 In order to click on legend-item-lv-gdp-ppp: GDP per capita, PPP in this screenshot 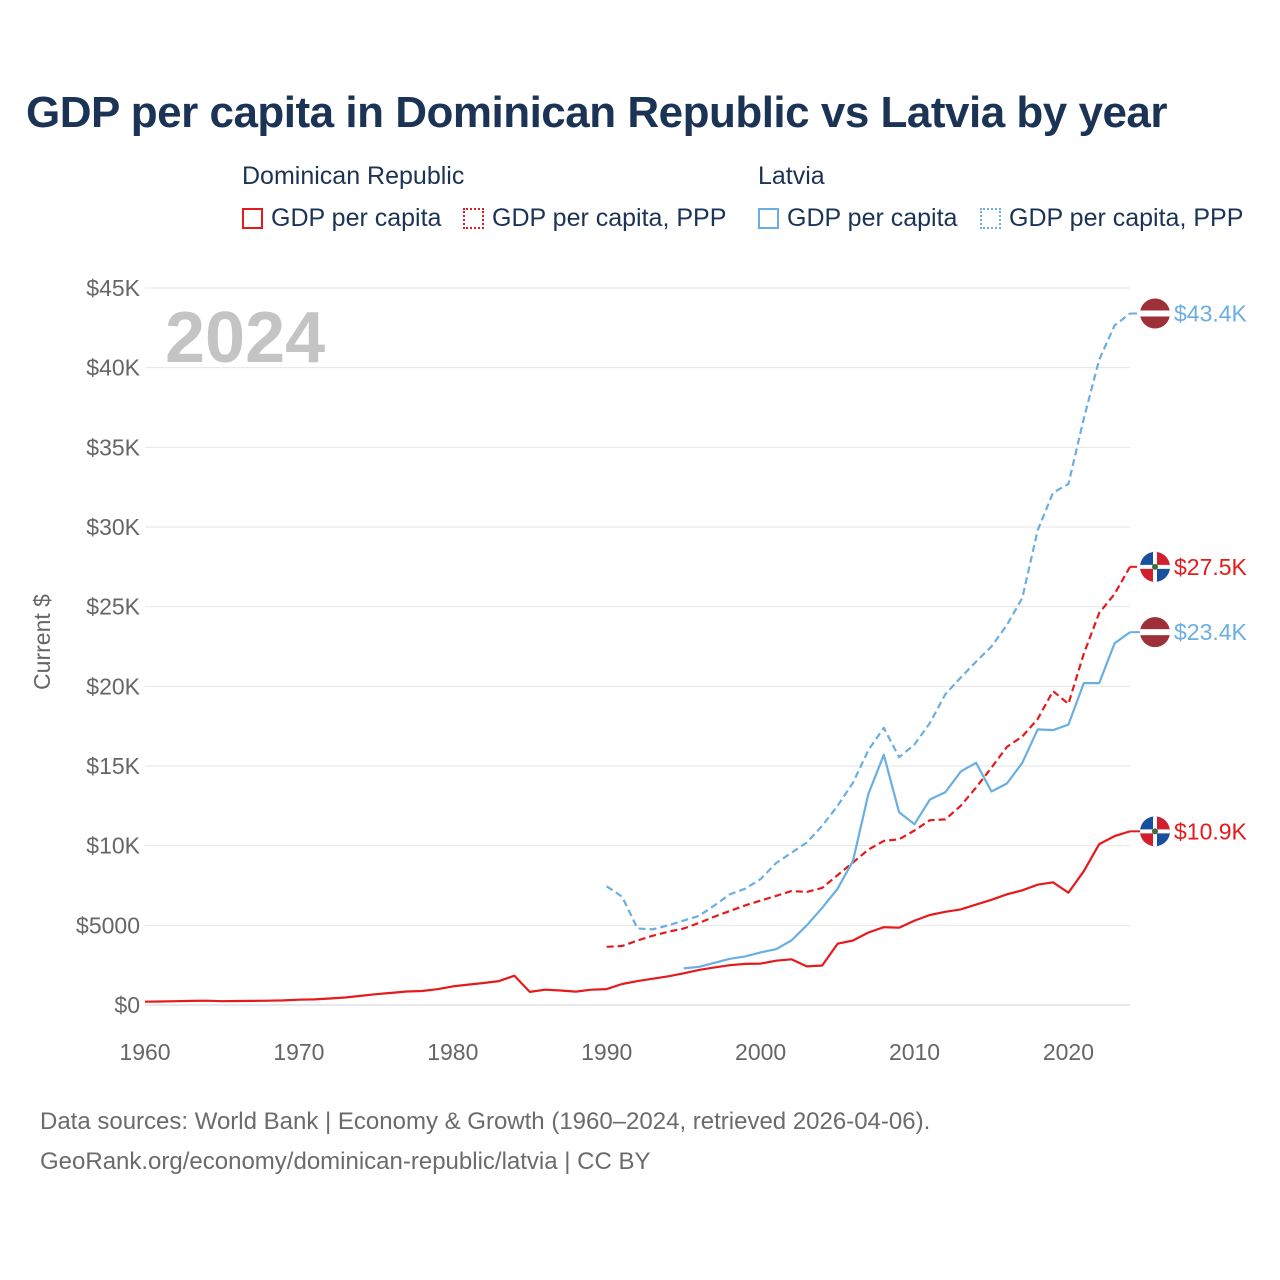, I will do `click(1111, 218)`.